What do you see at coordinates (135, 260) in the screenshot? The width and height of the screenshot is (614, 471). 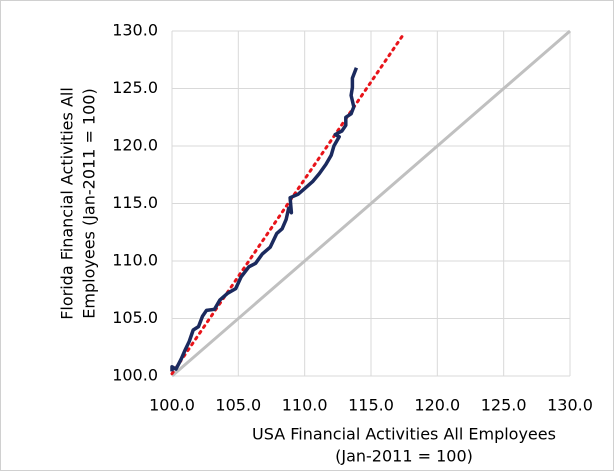 I see `y-tick-label: 110.0` at bounding box center [135, 260].